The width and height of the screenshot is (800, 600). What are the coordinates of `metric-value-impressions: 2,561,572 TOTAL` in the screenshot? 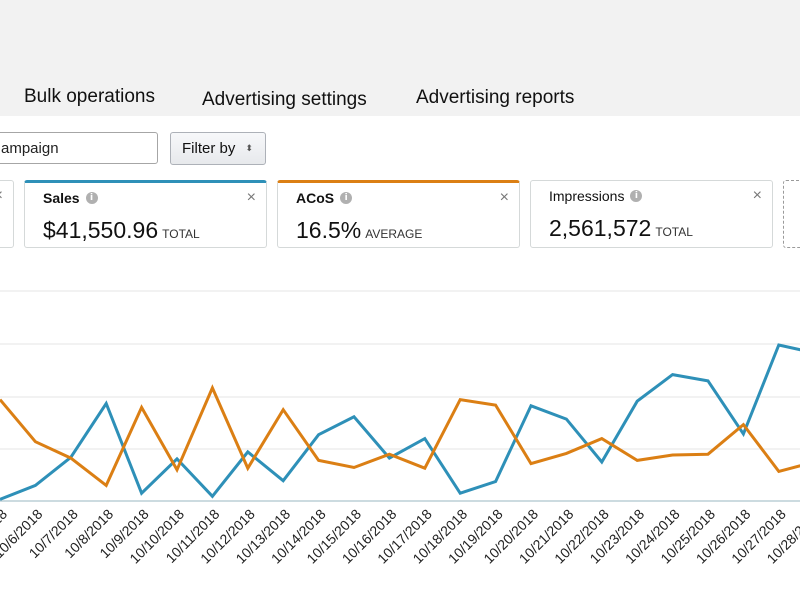 It's located at (621, 228).